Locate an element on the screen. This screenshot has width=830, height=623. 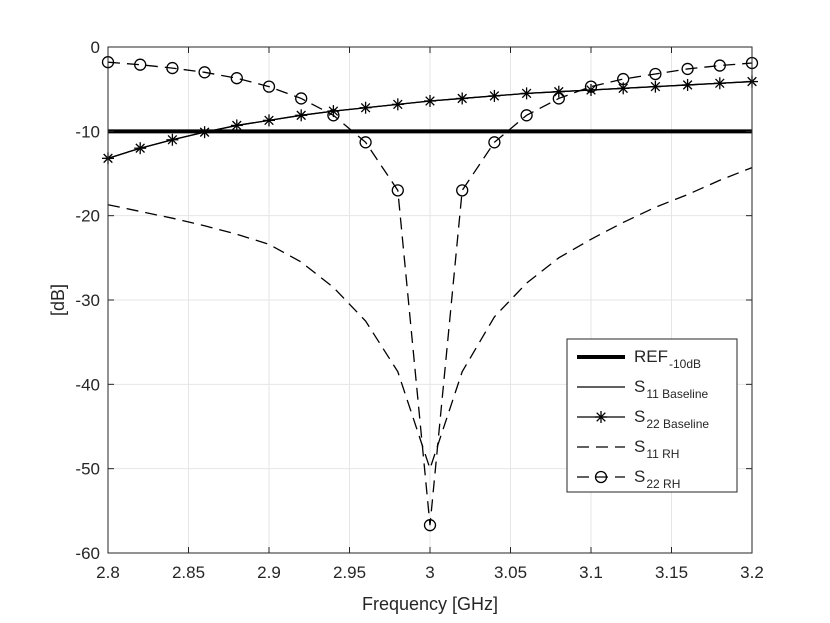
x-tick-label: 2.95 is located at coordinates (349, 572).